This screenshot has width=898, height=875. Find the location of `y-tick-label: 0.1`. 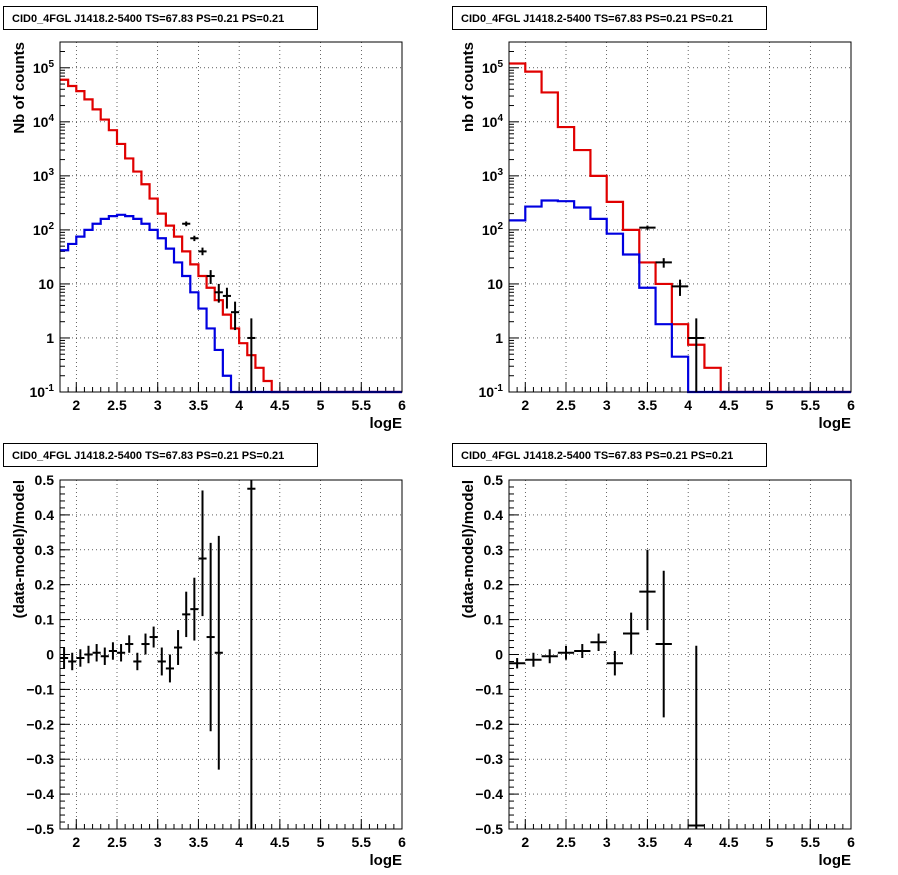

y-tick-label: 0.1 is located at coordinates (45, 620).